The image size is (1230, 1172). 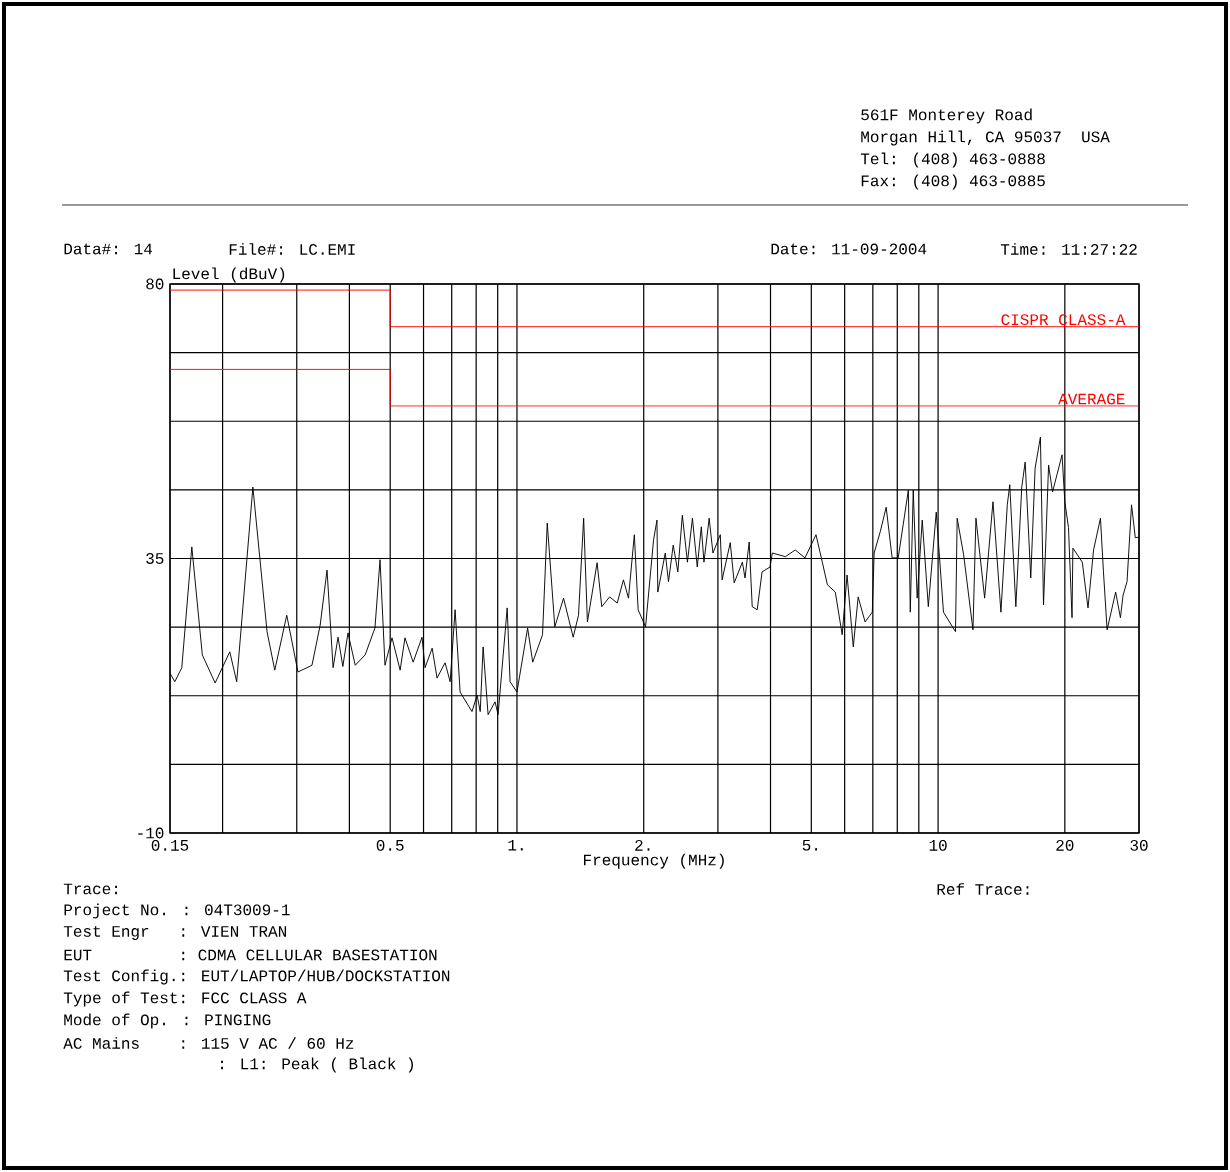 What do you see at coordinates (1139, 845) in the screenshot?
I see `x-tick-label: 30` at bounding box center [1139, 845].